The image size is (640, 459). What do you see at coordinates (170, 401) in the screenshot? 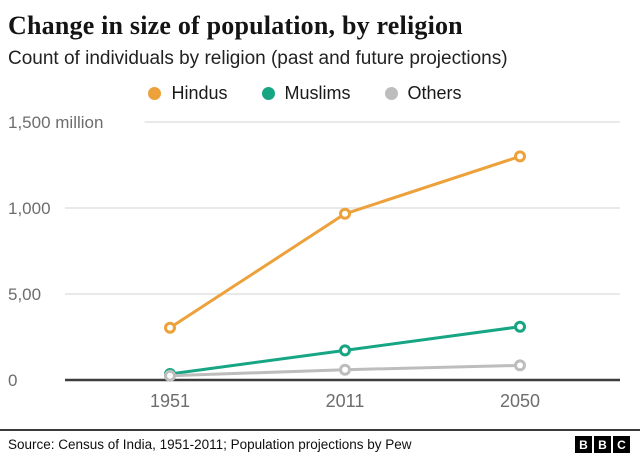
I see `x-tick-label-1951: 1951` at bounding box center [170, 401].